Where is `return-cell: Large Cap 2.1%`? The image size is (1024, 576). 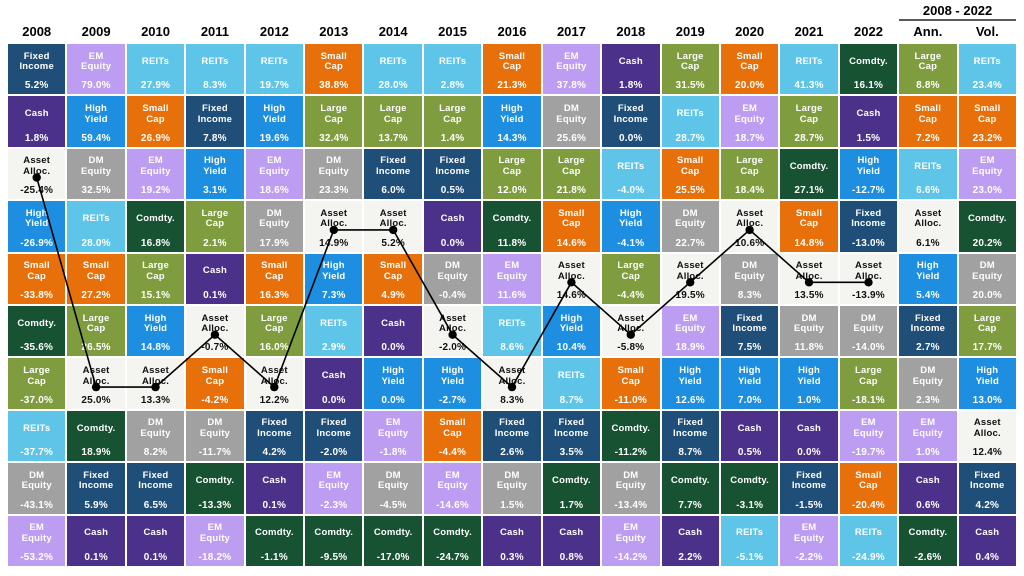 return-cell: Large Cap 2.1% is located at coordinates (215, 226).